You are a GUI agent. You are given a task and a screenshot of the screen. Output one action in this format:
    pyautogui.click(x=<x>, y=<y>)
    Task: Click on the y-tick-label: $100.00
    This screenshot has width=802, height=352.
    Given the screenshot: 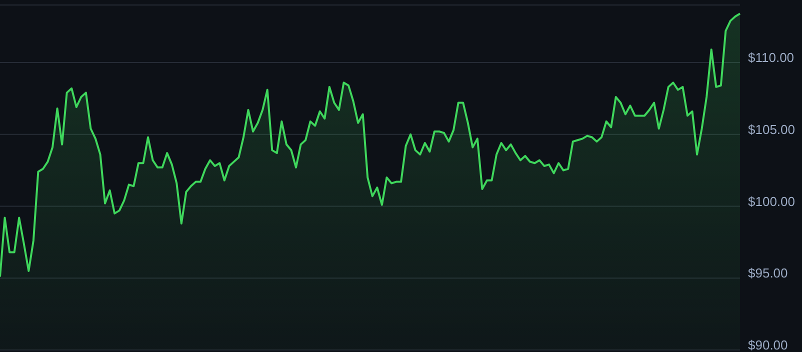 What is the action you would take?
    pyautogui.click(x=771, y=201)
    